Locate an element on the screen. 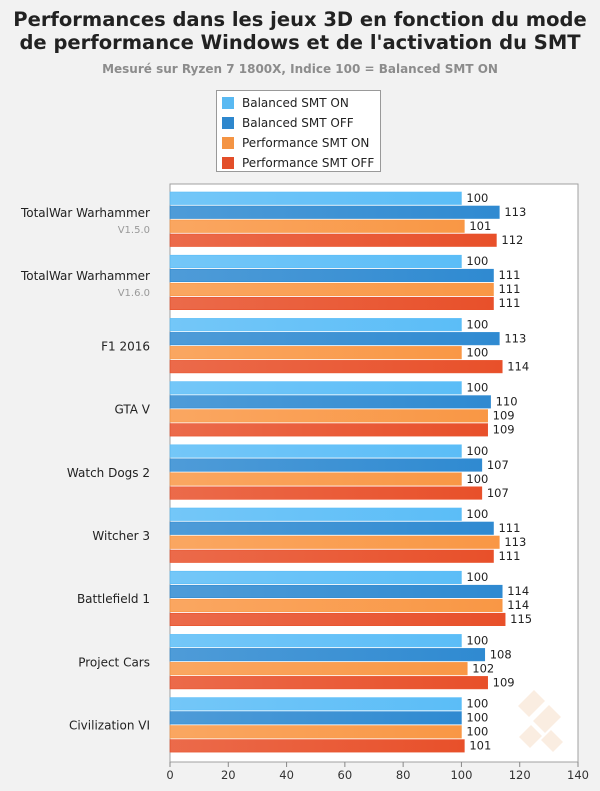 This screenshot has width=600, height=791. legend-label: Balanced SMT ON is located at coordinates (295, 103).